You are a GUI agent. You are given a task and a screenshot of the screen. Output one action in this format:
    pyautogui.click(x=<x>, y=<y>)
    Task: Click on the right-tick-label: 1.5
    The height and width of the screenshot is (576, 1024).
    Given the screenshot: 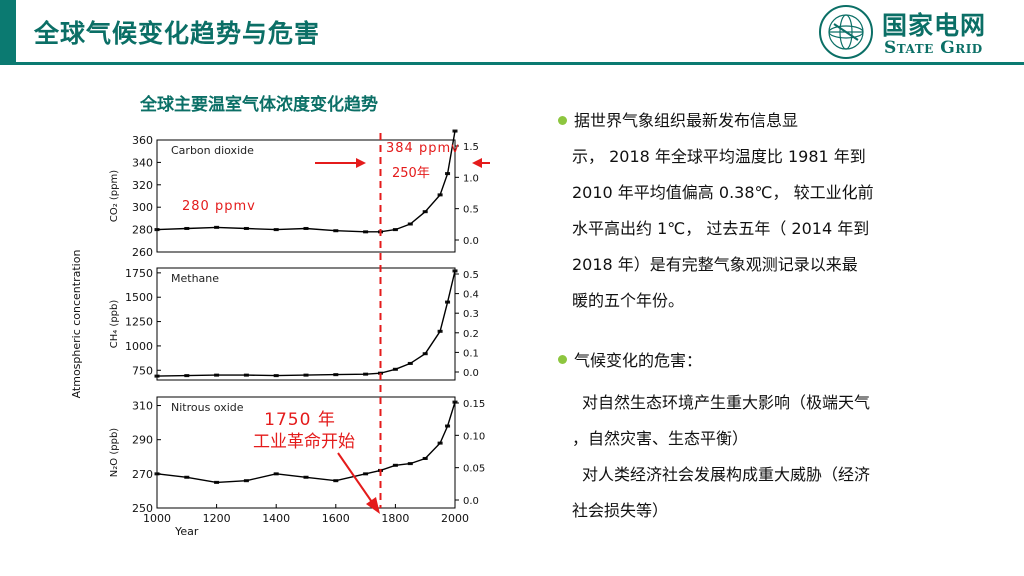 What is the action you would take?
    pyautogui.click(x=471, y=147)
    